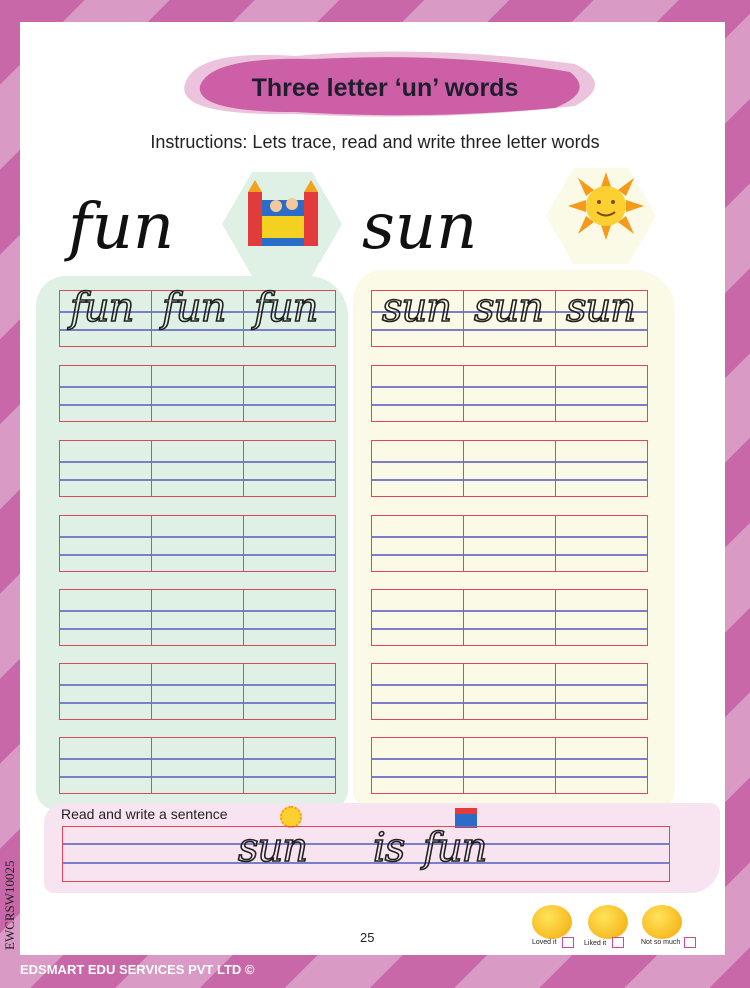 This screenshot has width=750, height=988. What do you see at coordinates (420, 227) in the screenshot?
I see `word-sun: sun` at bounding box center [420, 227].